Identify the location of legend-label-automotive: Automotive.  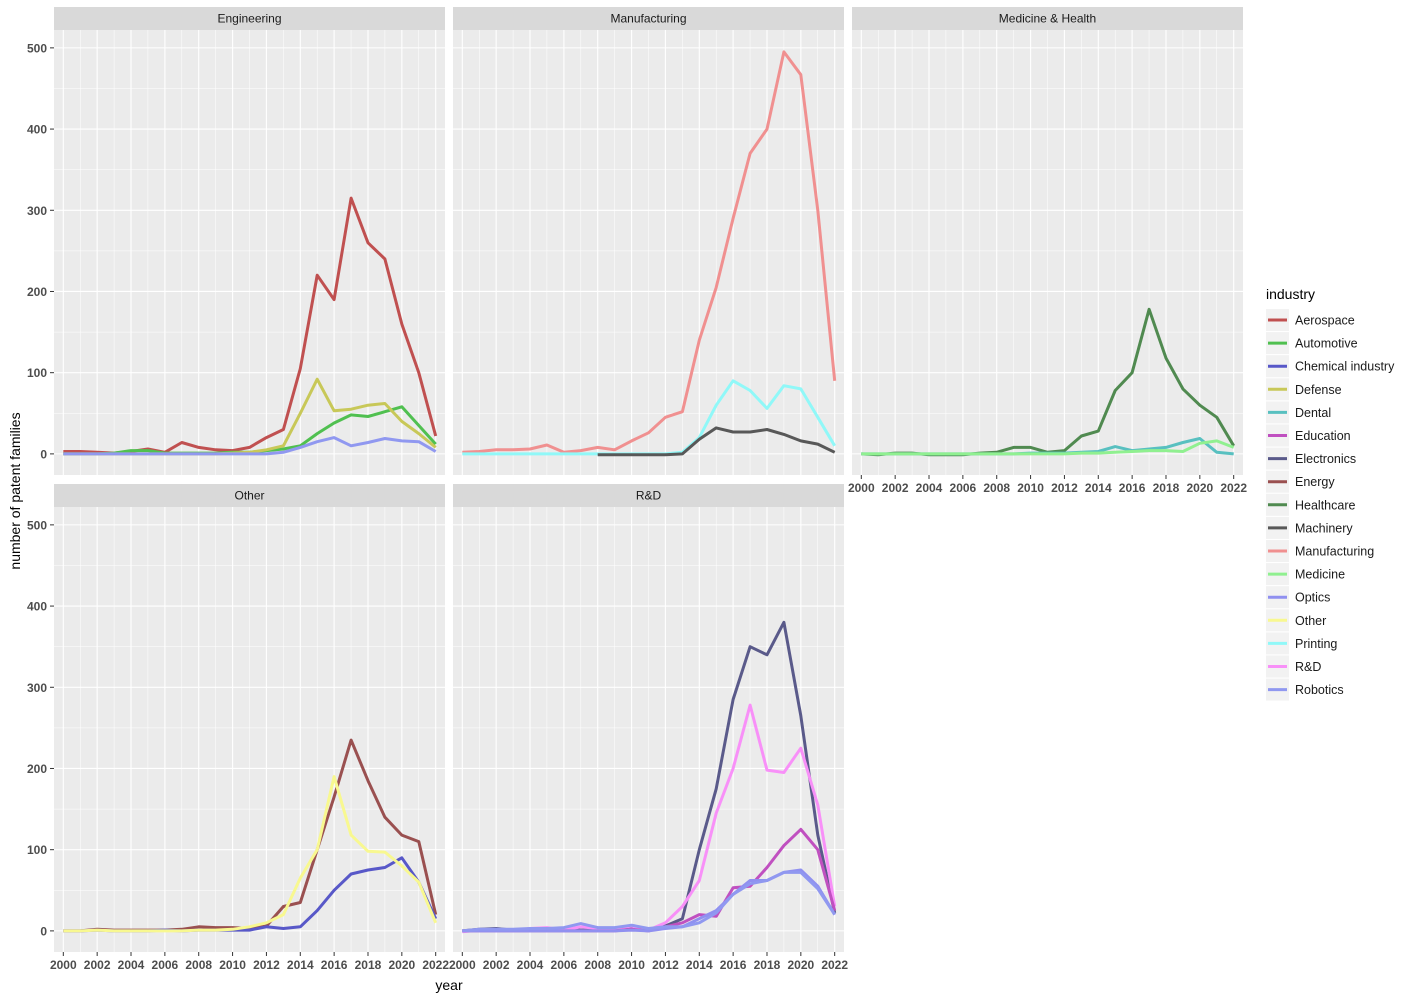
(1326, 344).